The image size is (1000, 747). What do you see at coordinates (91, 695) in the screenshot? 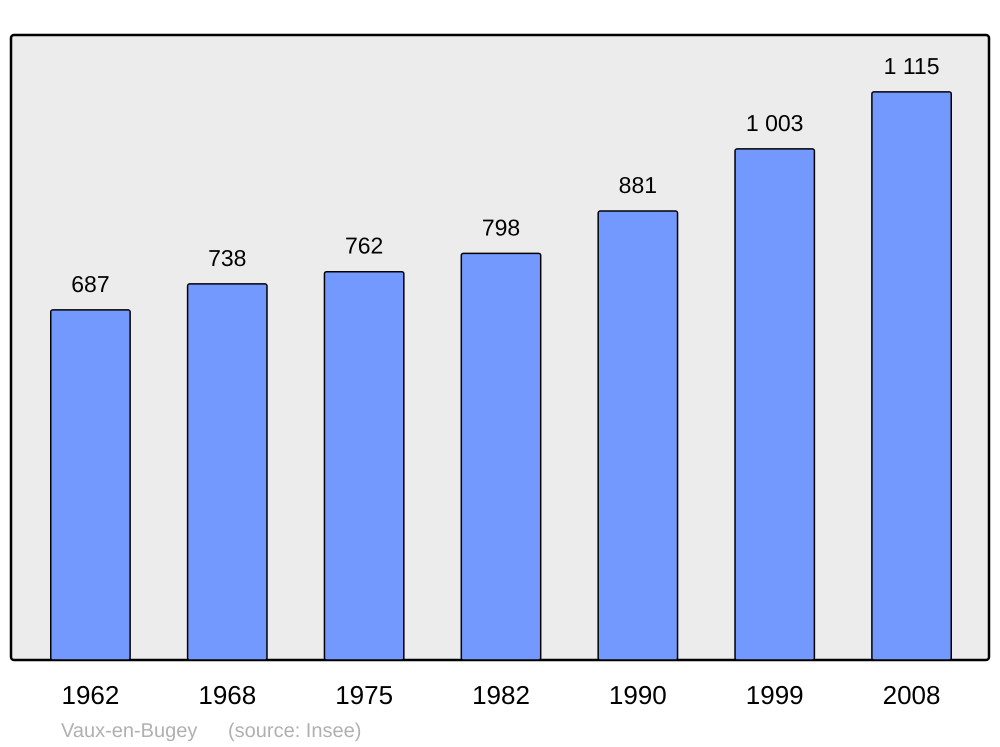
I see `x-tick-label: 1962` at bounding box center [91, 695].